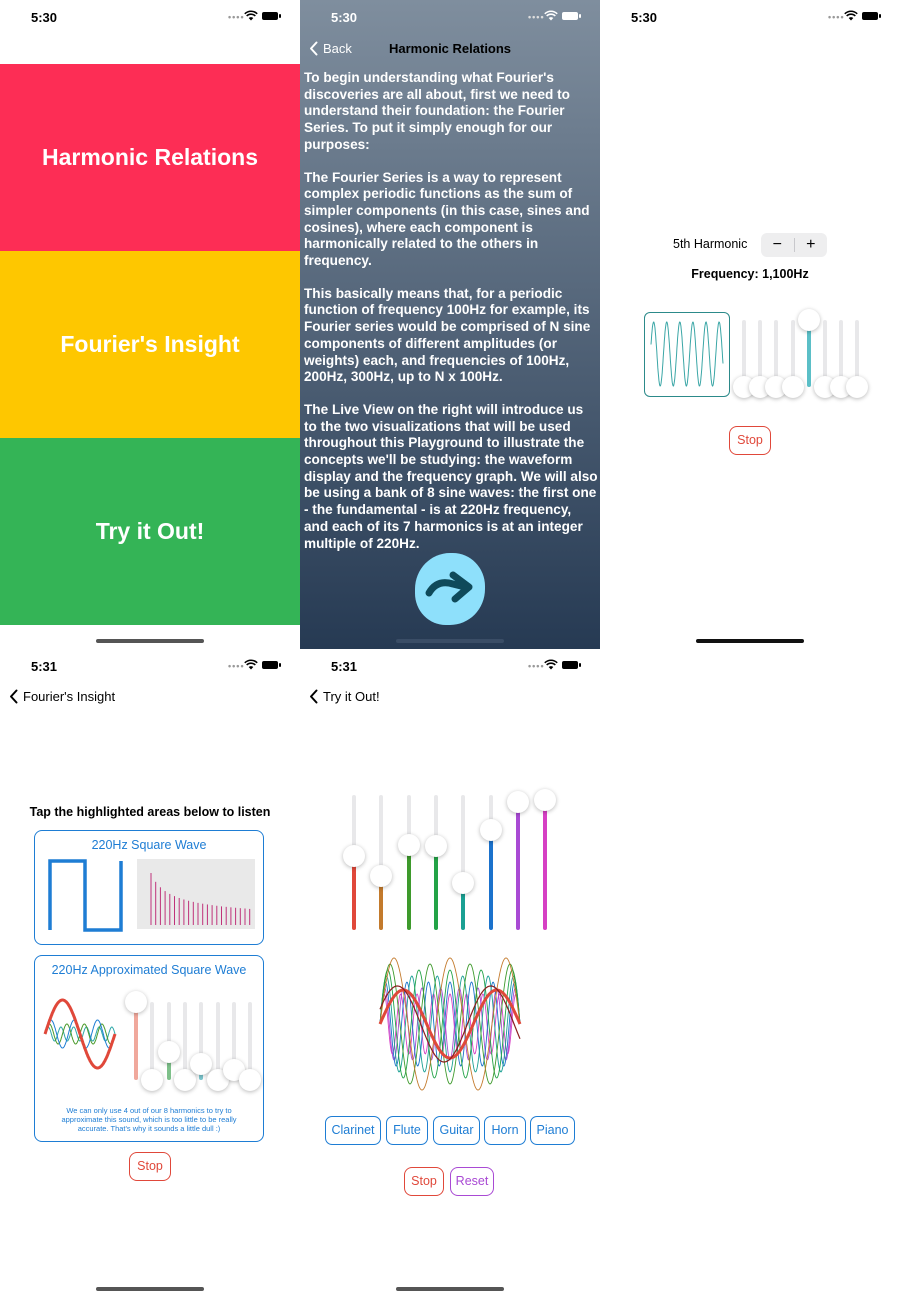 This screenshot has width=900, height=1298. Describe the element at coordinates (777, 244) in the screenshot. I see `decrement-button: −` at that location.